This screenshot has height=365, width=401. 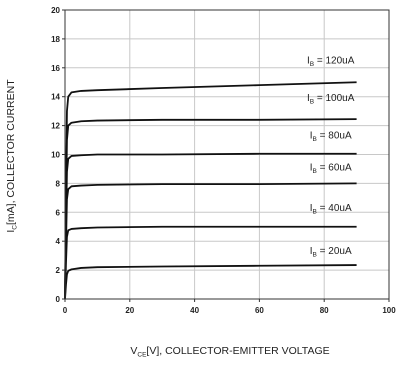 I want to click on y-tick-label-3: 6, so click(x=58, y=212).